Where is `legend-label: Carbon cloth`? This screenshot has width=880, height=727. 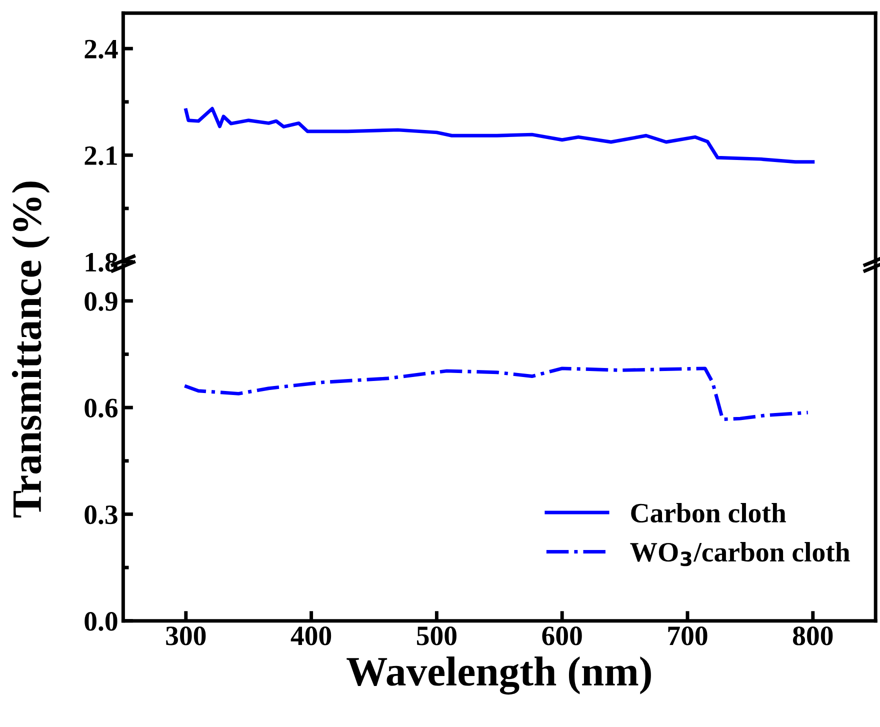
legend-label: Carbon cloth is located at coordinates (708, 512).